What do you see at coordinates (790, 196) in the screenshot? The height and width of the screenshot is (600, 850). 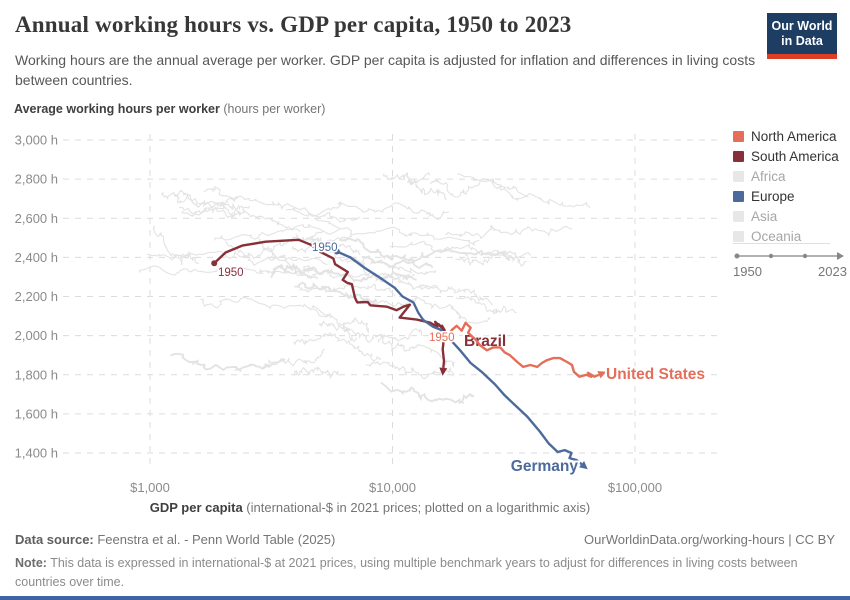 I see `legend-item-europe: Europe` at bounding box center [790, 196].